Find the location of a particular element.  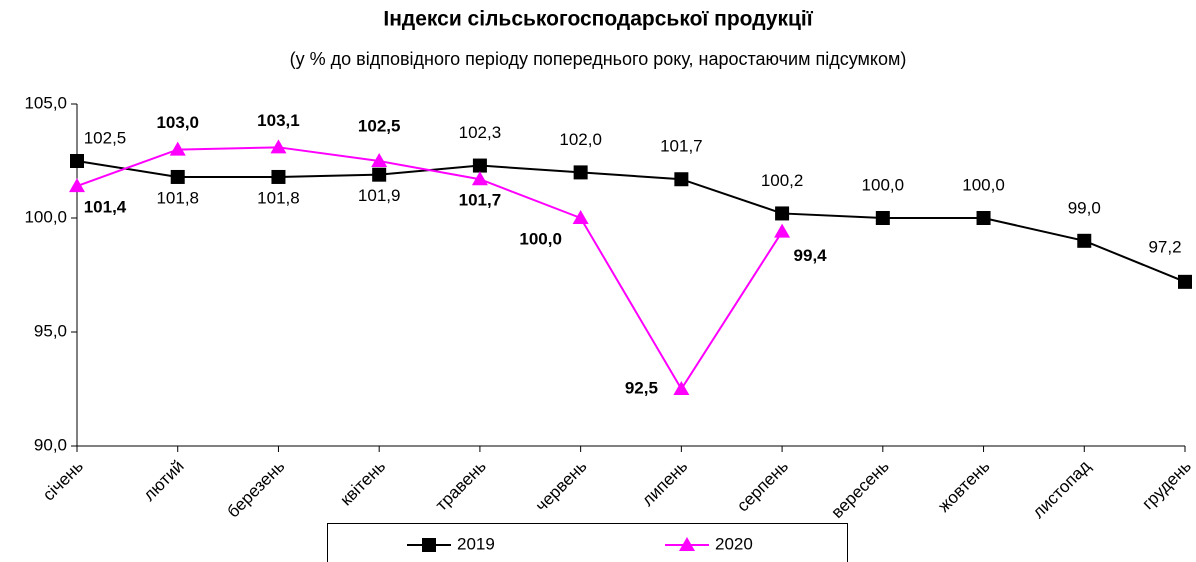

chart-title: Індекси сільськогосподарської продукції is located at coordinates (598, 19).